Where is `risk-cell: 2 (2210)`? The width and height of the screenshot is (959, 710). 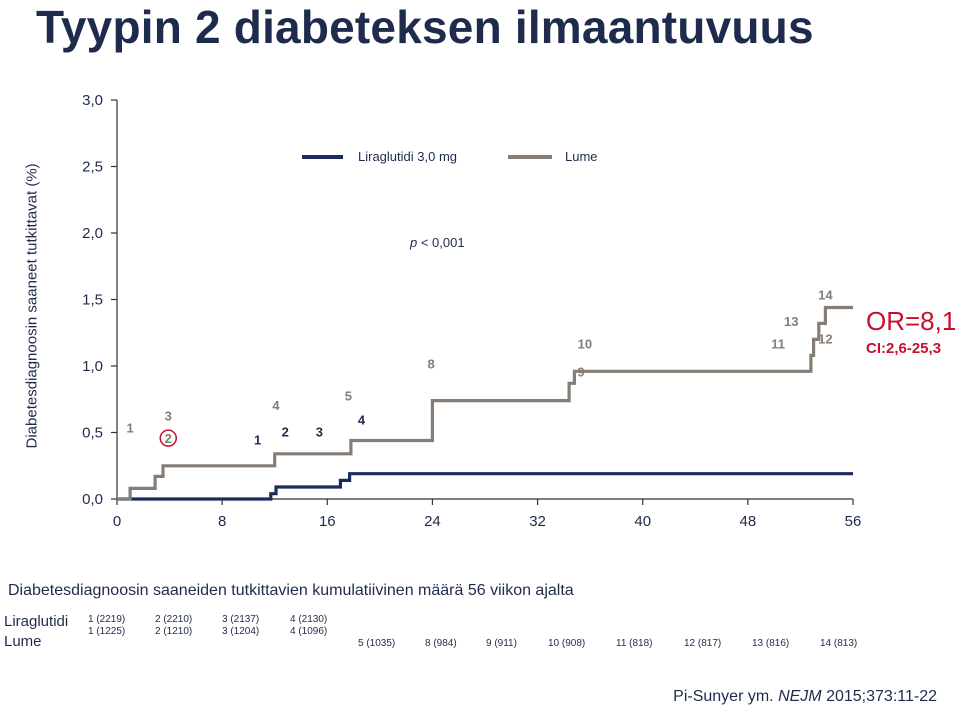
risk-cell: 2 (2210) is located at coordinates (174, 619).